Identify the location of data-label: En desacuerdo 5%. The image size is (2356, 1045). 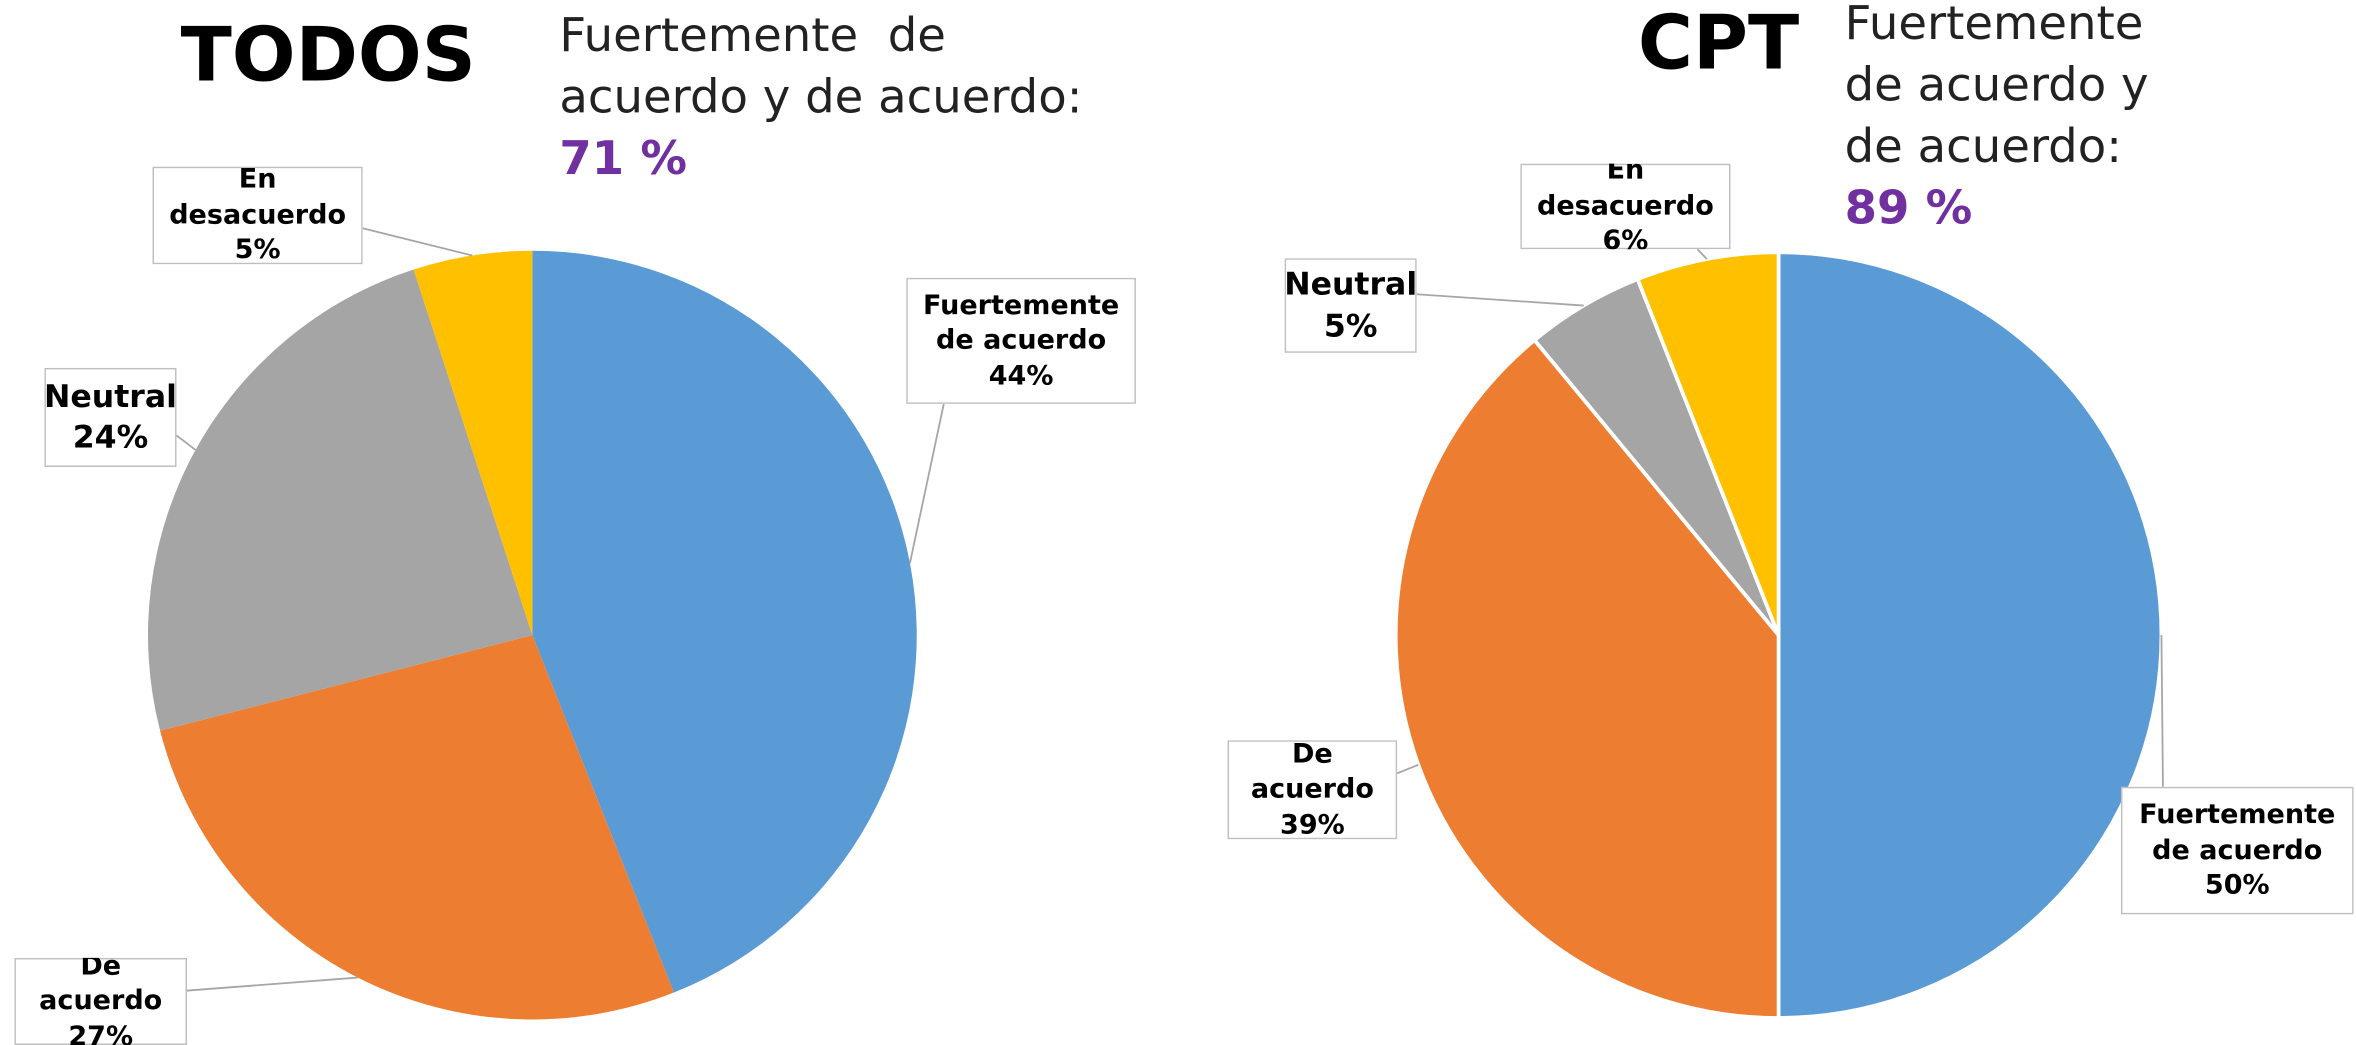
(257, 215).